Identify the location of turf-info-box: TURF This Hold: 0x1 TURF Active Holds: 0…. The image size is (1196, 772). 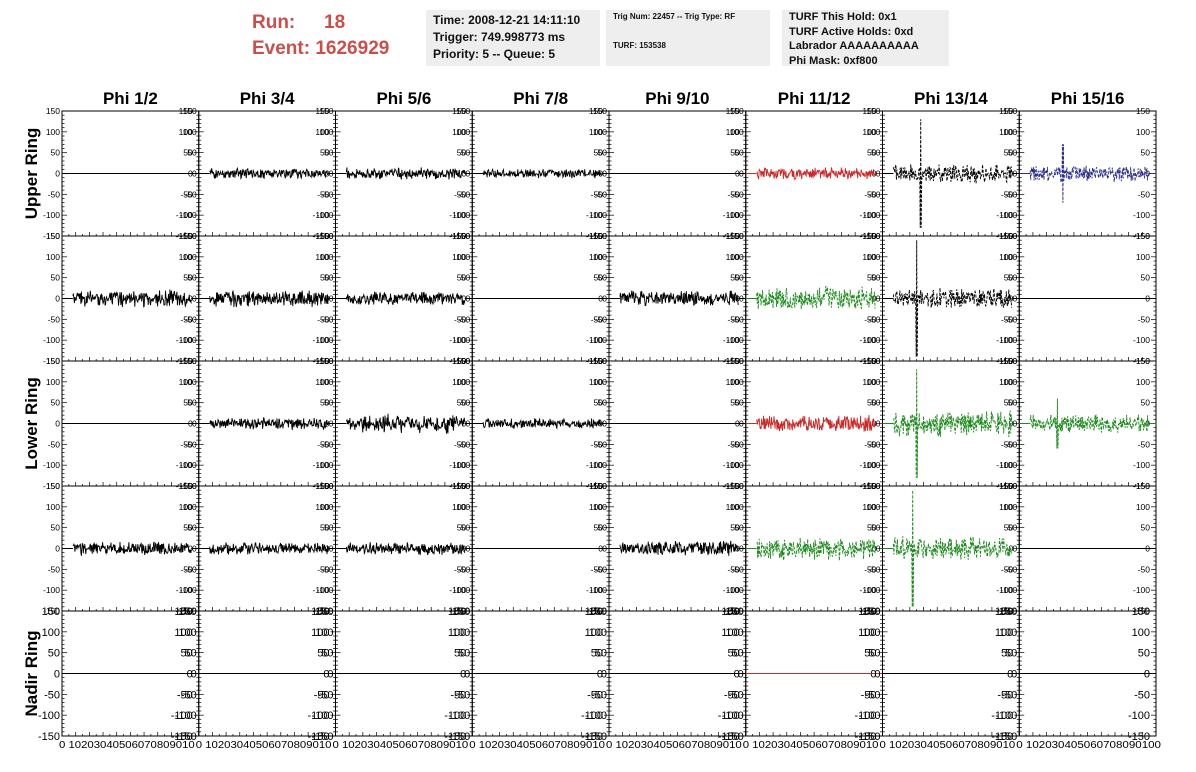
(865, 38).